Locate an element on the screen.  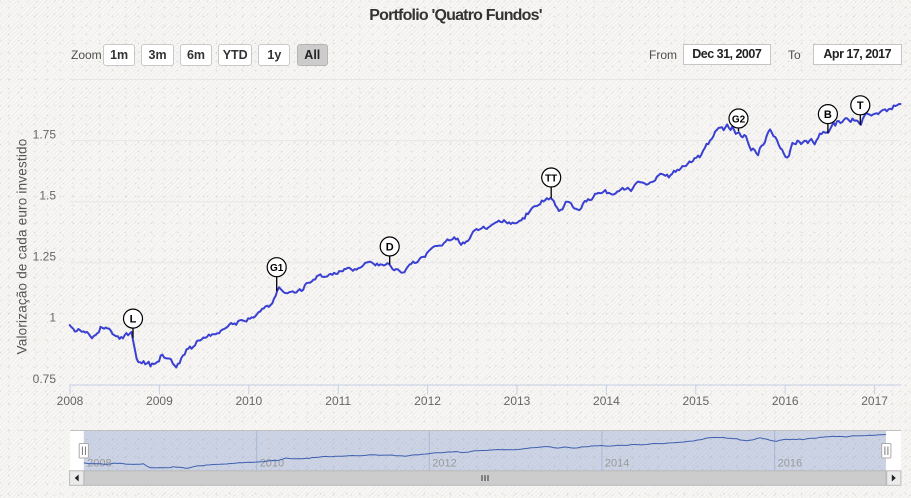
svg-text: 1.75 is located at coordinates (45, 134).